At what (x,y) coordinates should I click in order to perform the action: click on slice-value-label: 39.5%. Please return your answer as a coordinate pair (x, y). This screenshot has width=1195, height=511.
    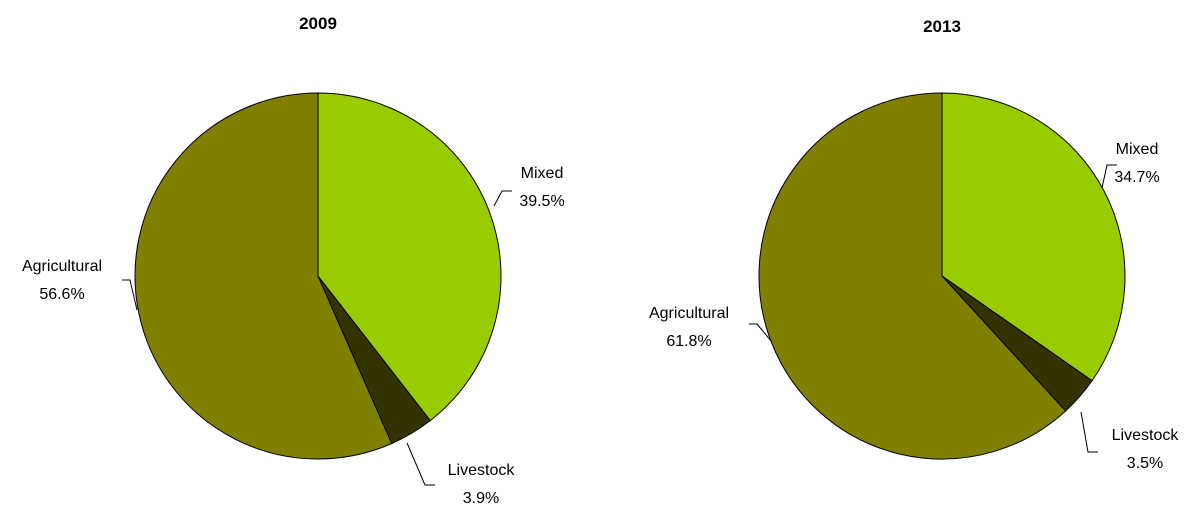
    Looking at the image, I should click on (541, 201).